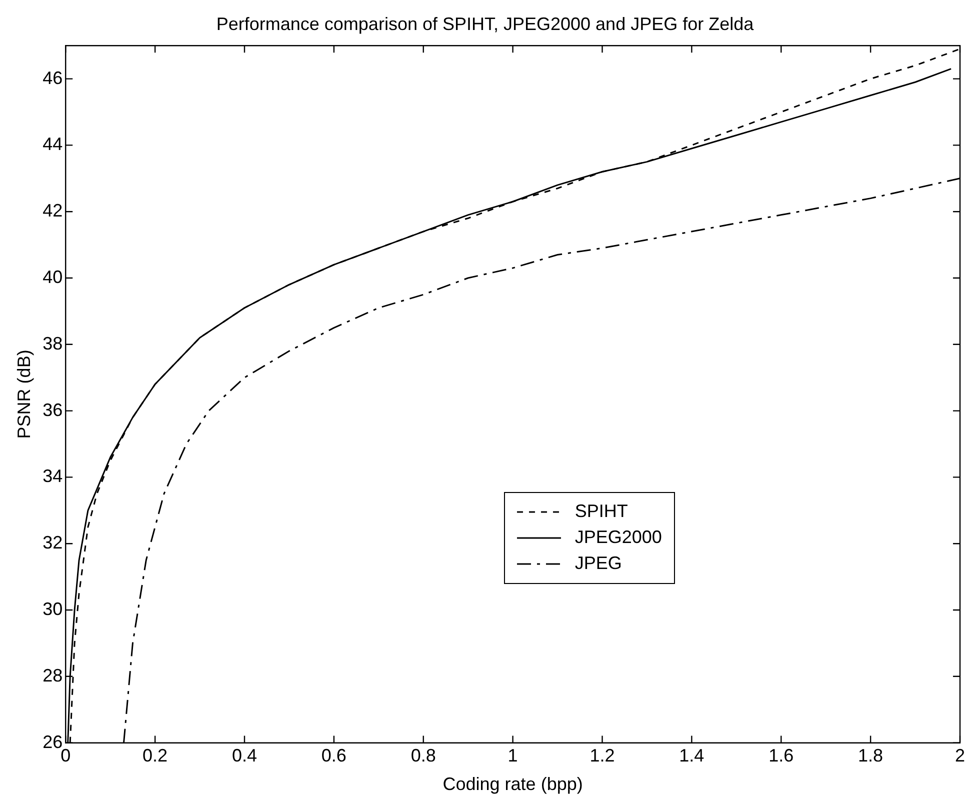  What do you see at coordinates (52, 276) in the screenshot?
I see `y-tick-label: 40` at bounding box center [52, 276].